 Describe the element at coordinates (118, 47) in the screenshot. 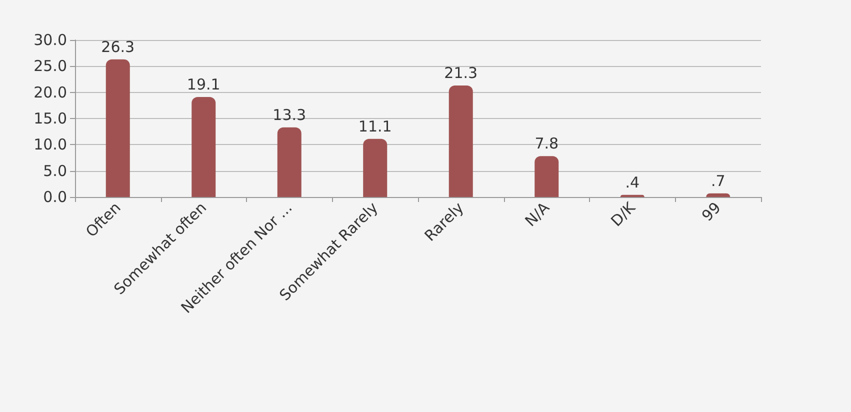

I see `data-label: 26.3` at that location.